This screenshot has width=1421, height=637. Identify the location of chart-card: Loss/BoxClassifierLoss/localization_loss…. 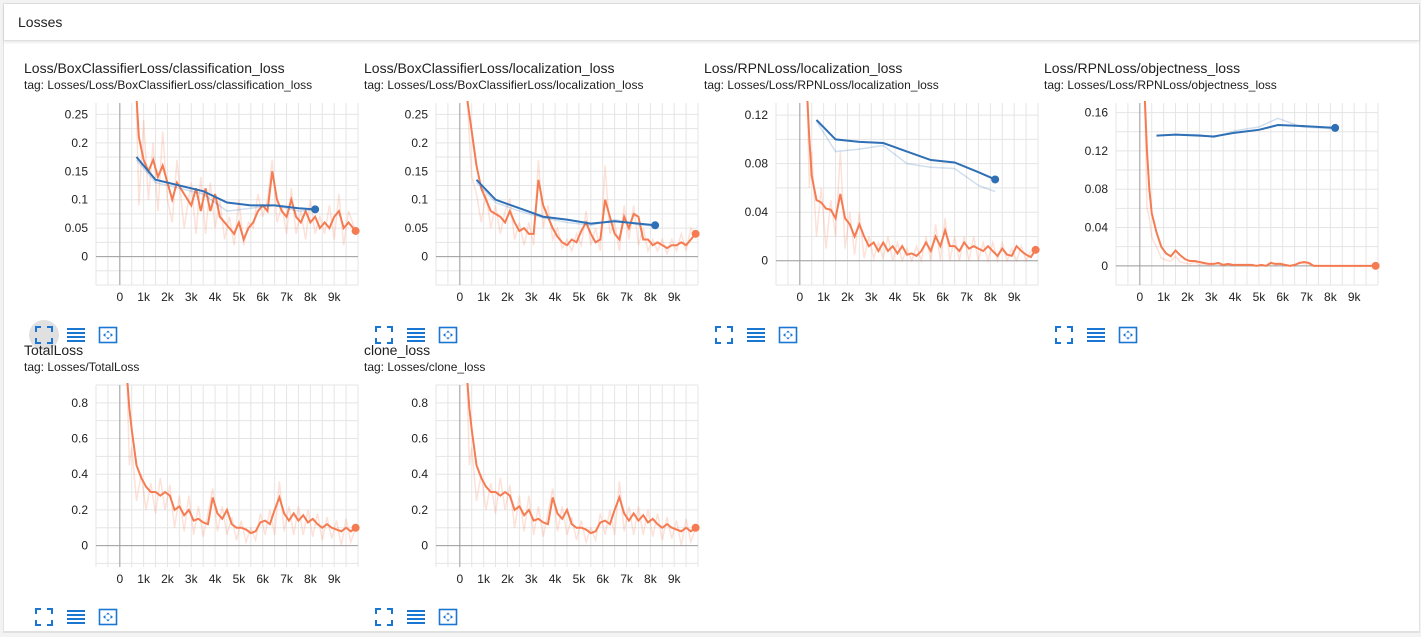
(534, 202).